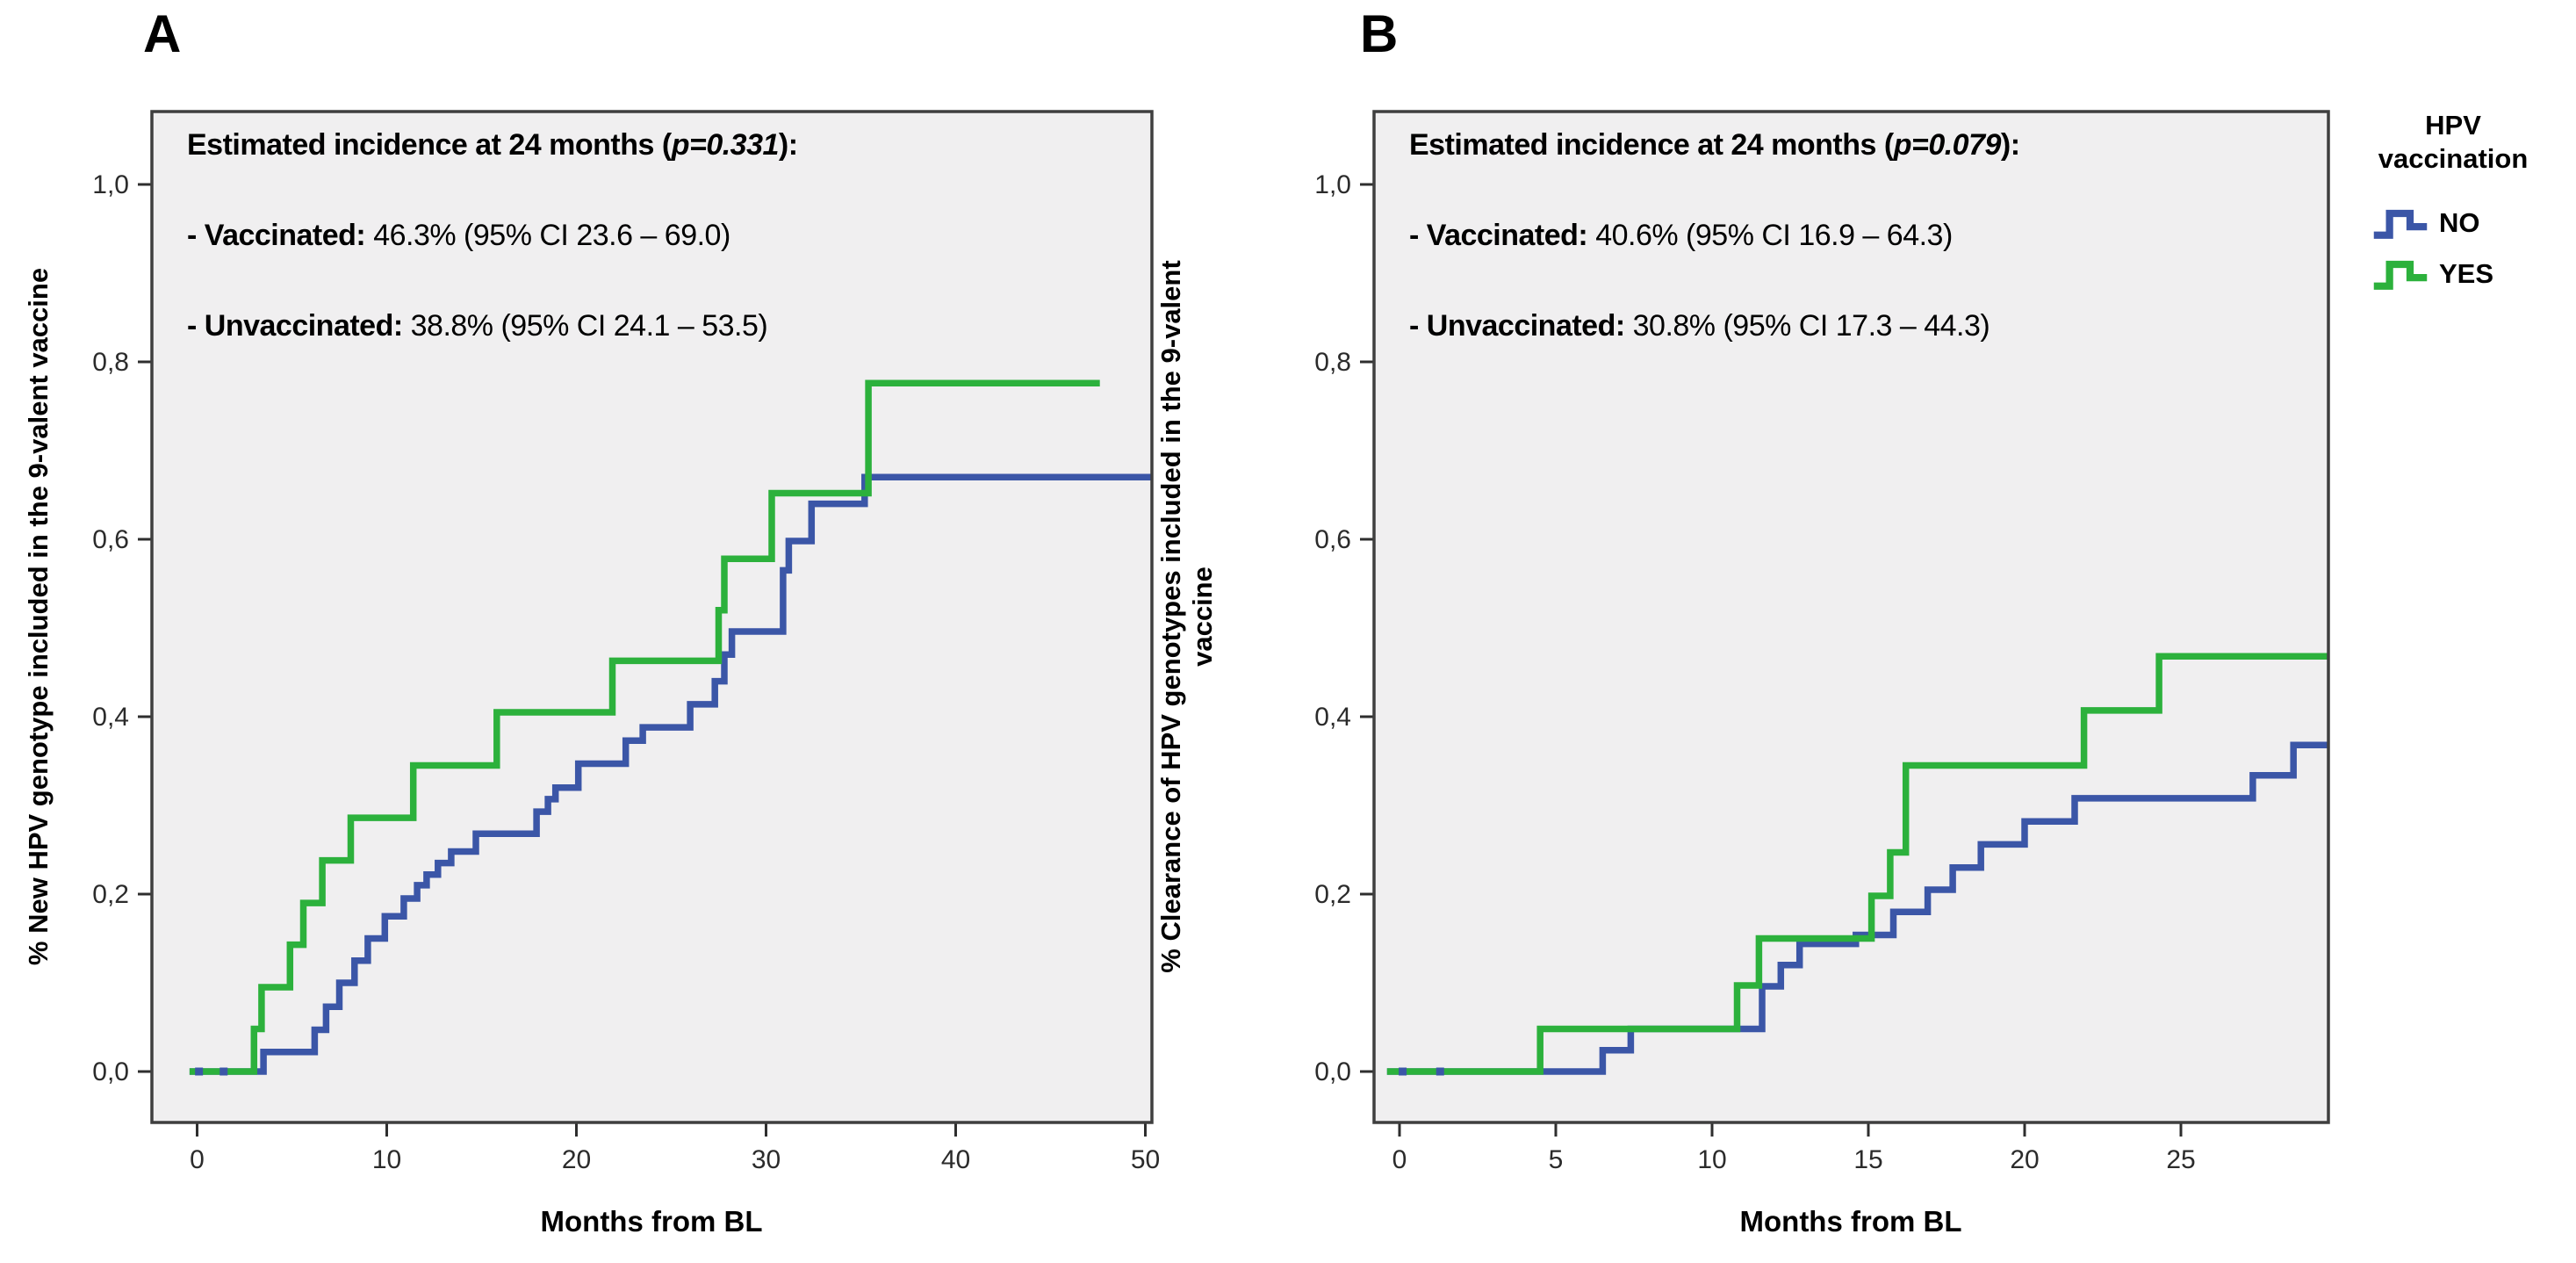 The width and height of the screenshot is (2576, 1263). I want to click on legend-entry-yes: YES, so click(2469, 274).